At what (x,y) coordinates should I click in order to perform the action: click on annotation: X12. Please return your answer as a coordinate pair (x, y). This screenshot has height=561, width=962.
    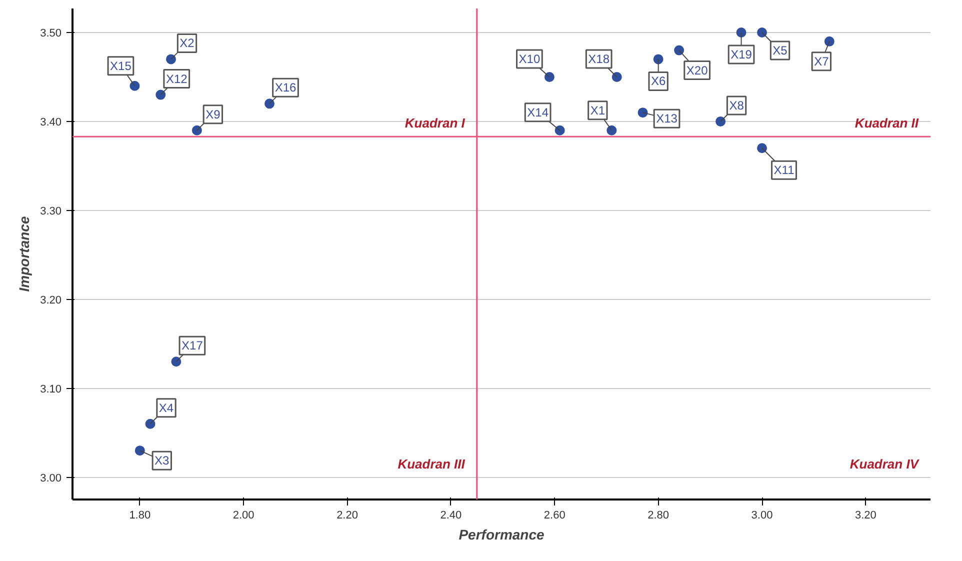
    Looking at the image, I should click on (177, 79).